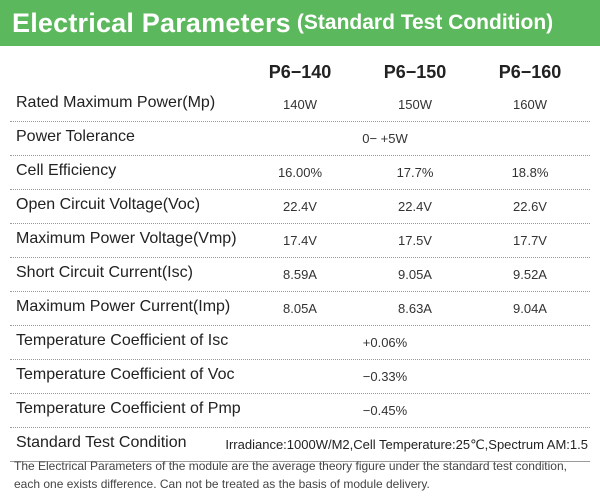  Describe the element at coordinates (300, 72) in the screenshot. I see `column-header-p6-140: P6−140` at that location.